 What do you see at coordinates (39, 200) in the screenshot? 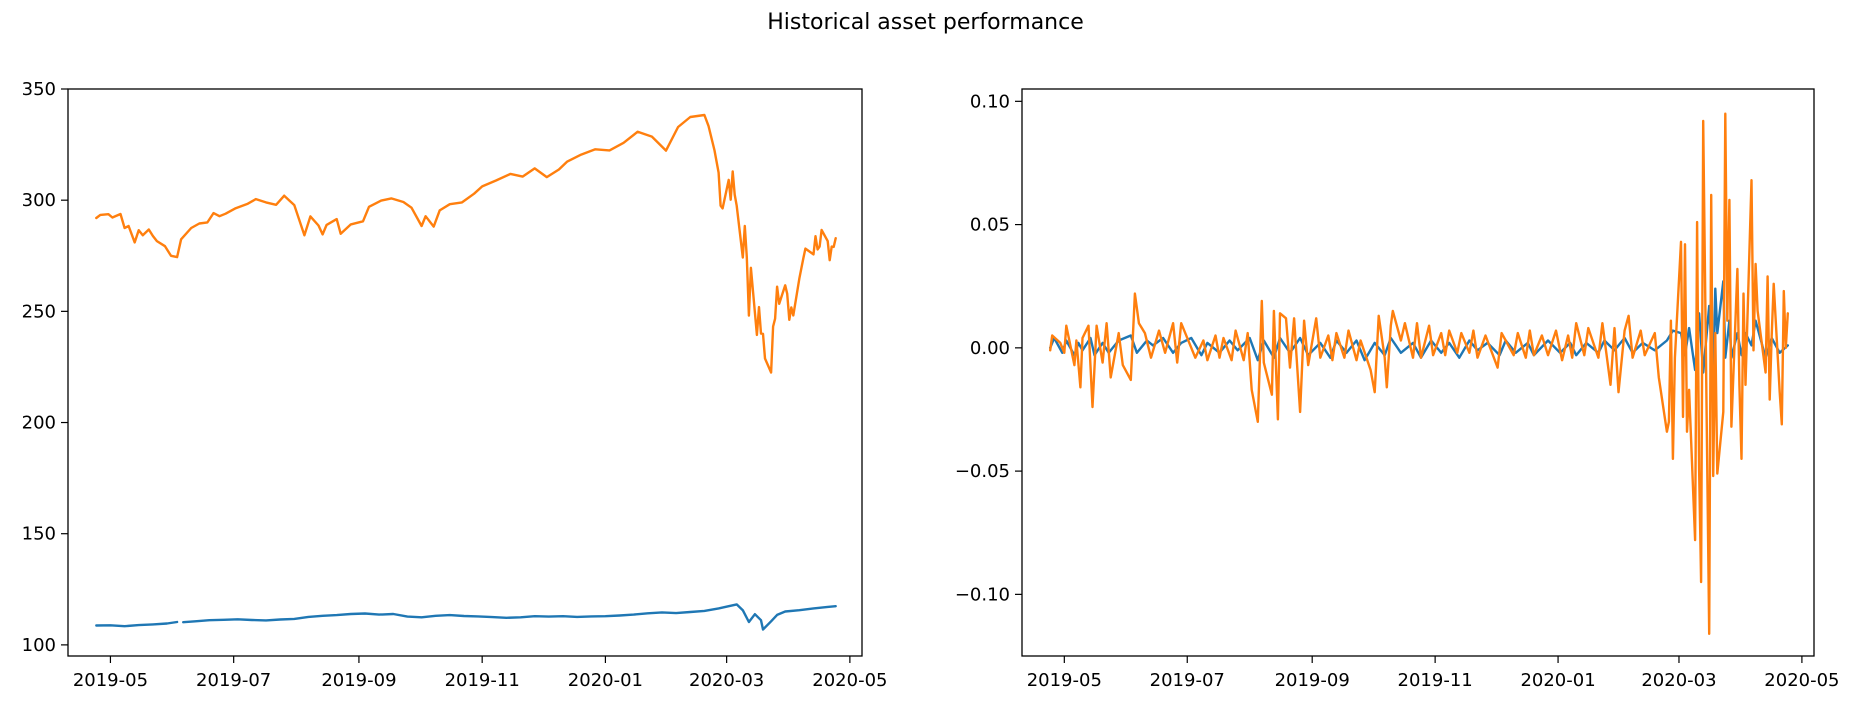
I see `y-tick-label: 300` at bounding box center [39, 200].